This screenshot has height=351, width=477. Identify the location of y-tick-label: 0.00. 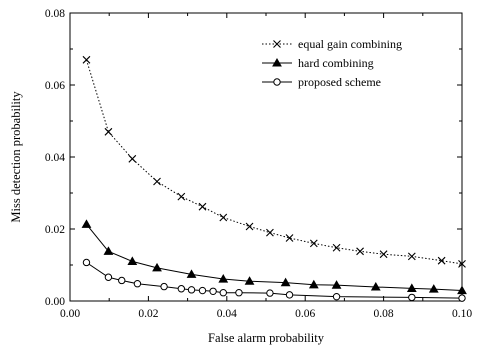
(55, 302).